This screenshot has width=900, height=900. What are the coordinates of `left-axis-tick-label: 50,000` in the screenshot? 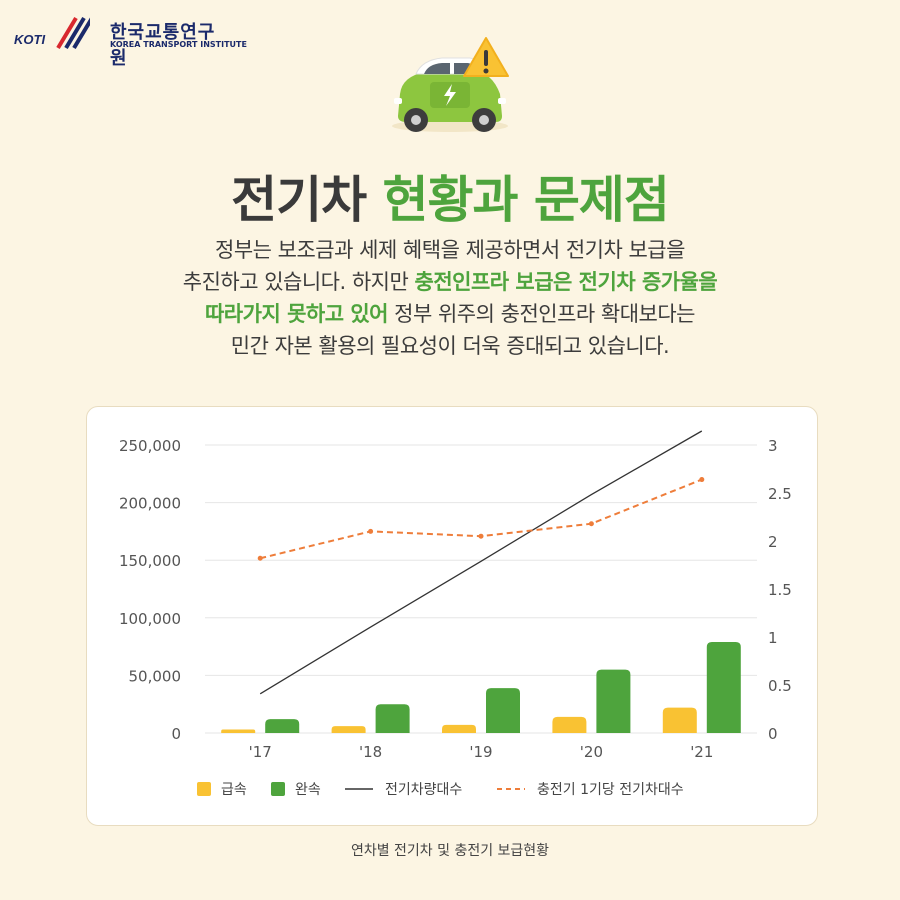 It's located at (155, 676).